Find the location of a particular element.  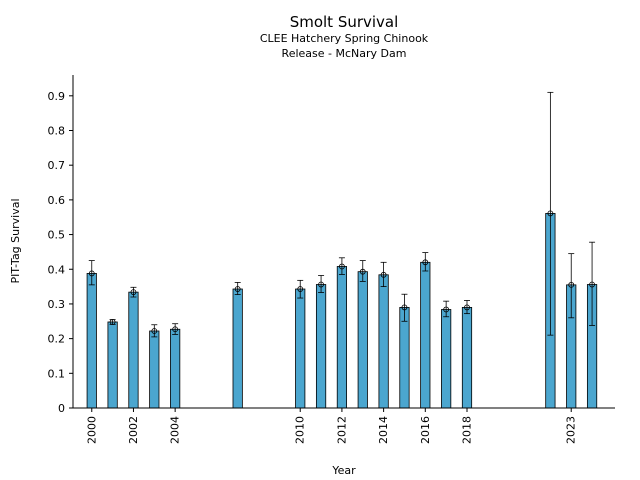

y-tick-label: 0.3 is located at coordinates (57, 304).